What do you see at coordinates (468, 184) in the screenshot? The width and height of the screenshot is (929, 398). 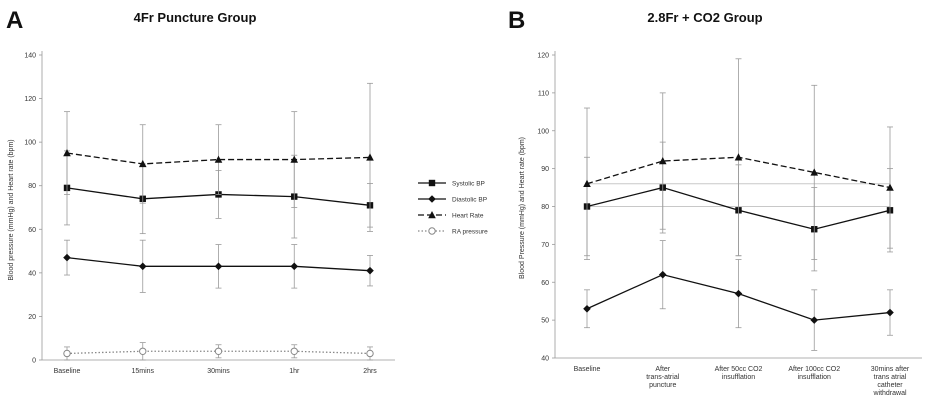 I see `legend-item-systolic-bp-label: Systolic BP` at bounding box center [468, 184].